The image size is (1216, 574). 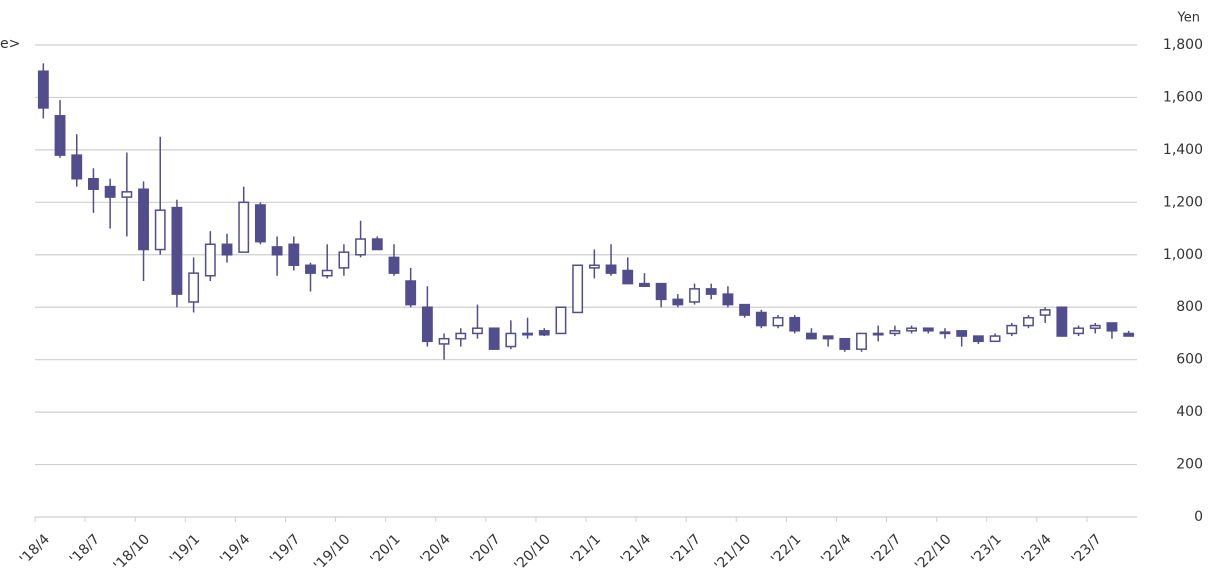 I want to click on y-tick-label: 0, so click(x=1198, y=517).